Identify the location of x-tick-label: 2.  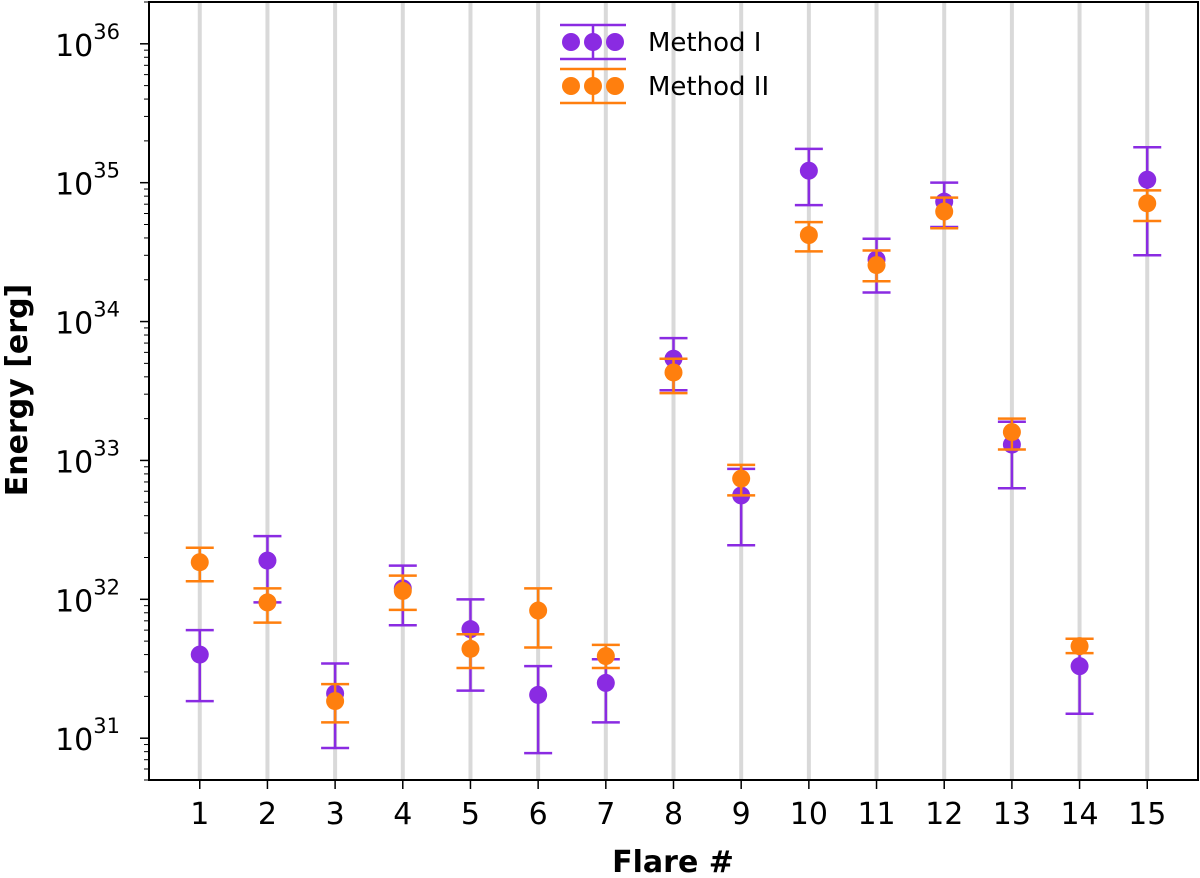
(267, 814).